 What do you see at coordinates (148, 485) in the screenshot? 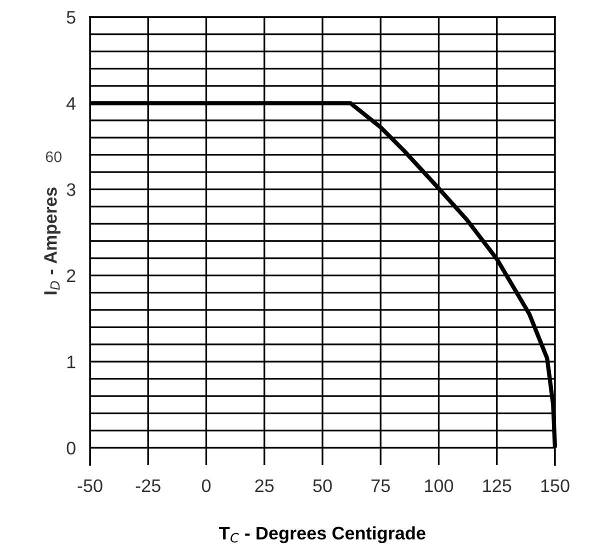
I see `x-tick-label: -25` at bounding box center [148, 485].